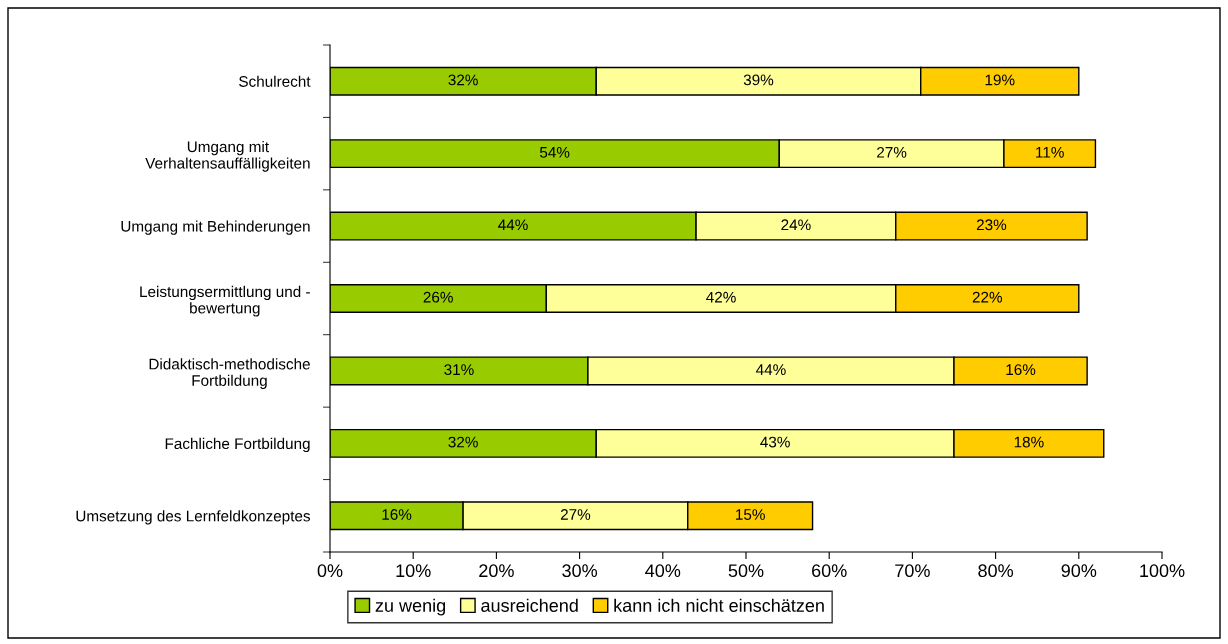 The height and width of the screenshot is (644, 1228). I want to click on y-tick-label: Leistungsermittlung und - bewertung, so click(225, 301).